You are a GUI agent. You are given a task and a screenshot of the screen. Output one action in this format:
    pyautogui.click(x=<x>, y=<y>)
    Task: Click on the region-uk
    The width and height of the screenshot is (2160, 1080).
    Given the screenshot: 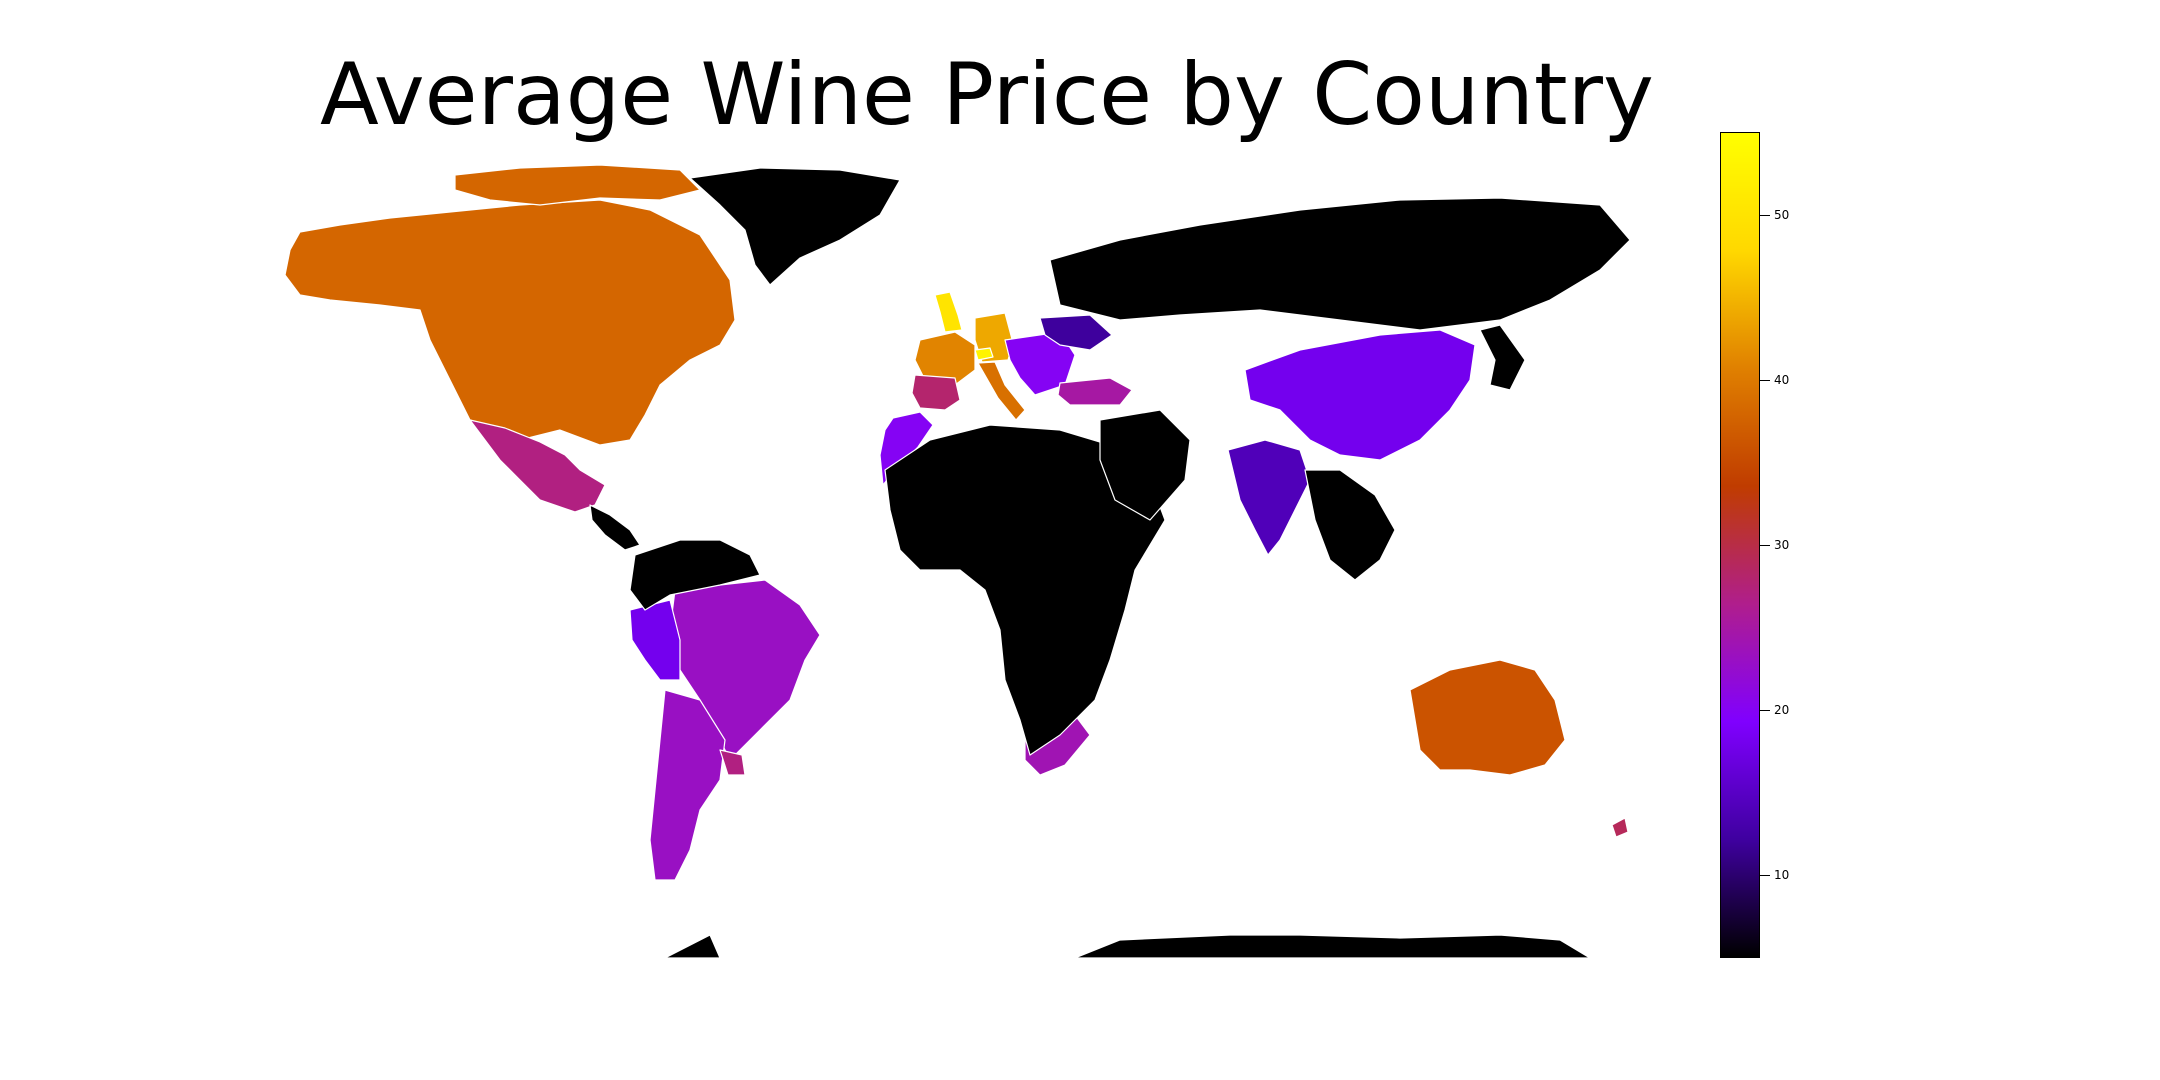 What is the action you would take?
    pyautogui.click(x=948, y=312)
    